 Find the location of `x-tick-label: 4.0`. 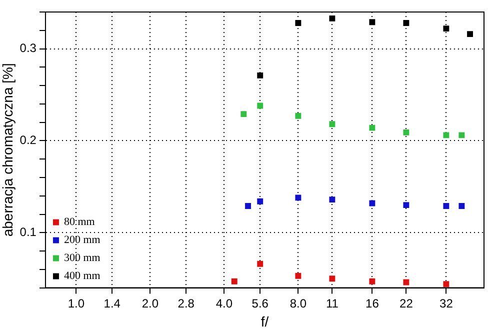

x-tick-label: 4.0 is located at coordinates (224, 303).